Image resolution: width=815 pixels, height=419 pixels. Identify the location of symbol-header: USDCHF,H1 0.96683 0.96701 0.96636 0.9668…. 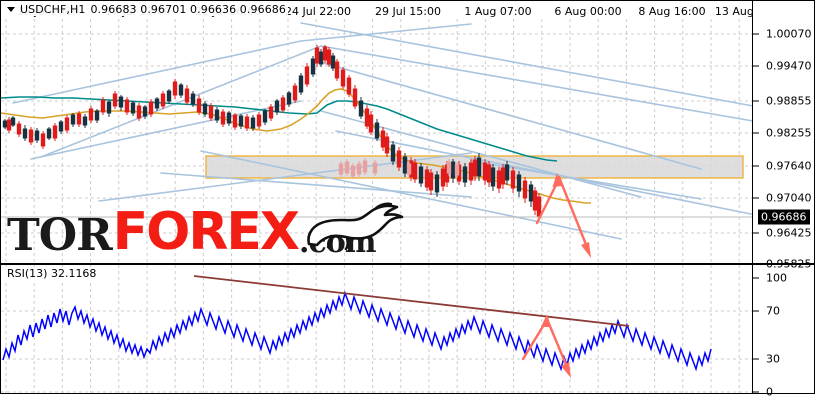
(146, 9).